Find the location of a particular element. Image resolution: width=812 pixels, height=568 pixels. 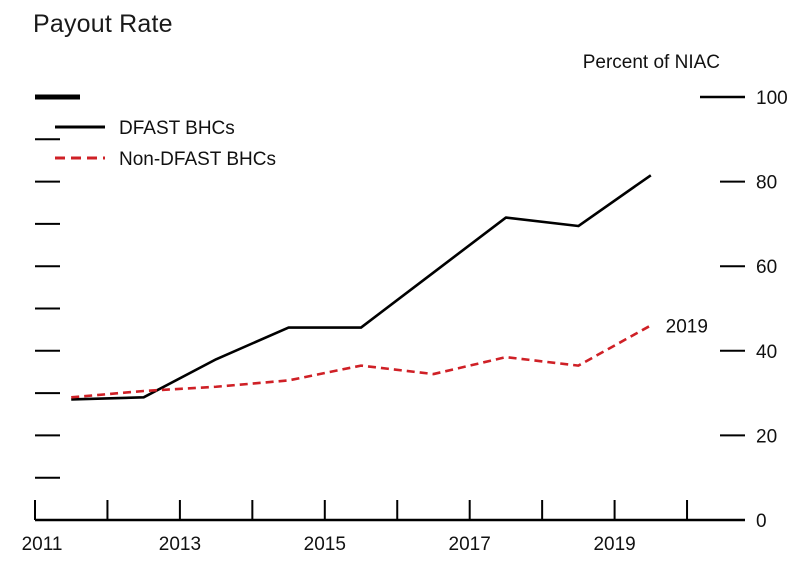

x-axis-tick-label: 2013 is located at coordinates (180, 544).